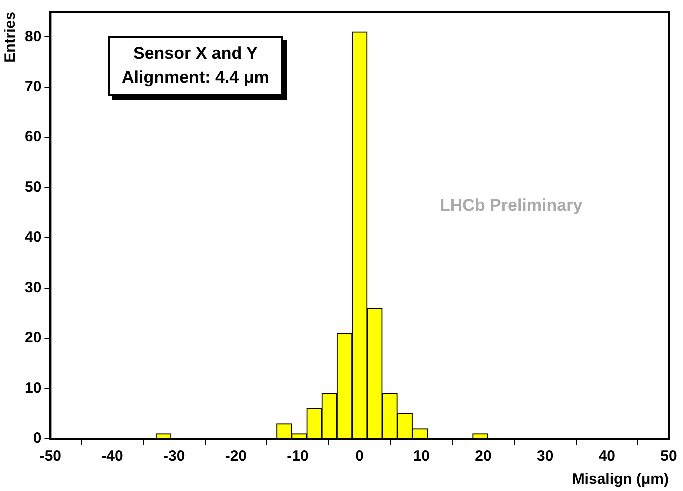 This screenshot has width=683, height=491. What do you see at coordinates (421, 457) in the screenshot?
I see `x-tick-label: 10` at bounding box center [421, 457].